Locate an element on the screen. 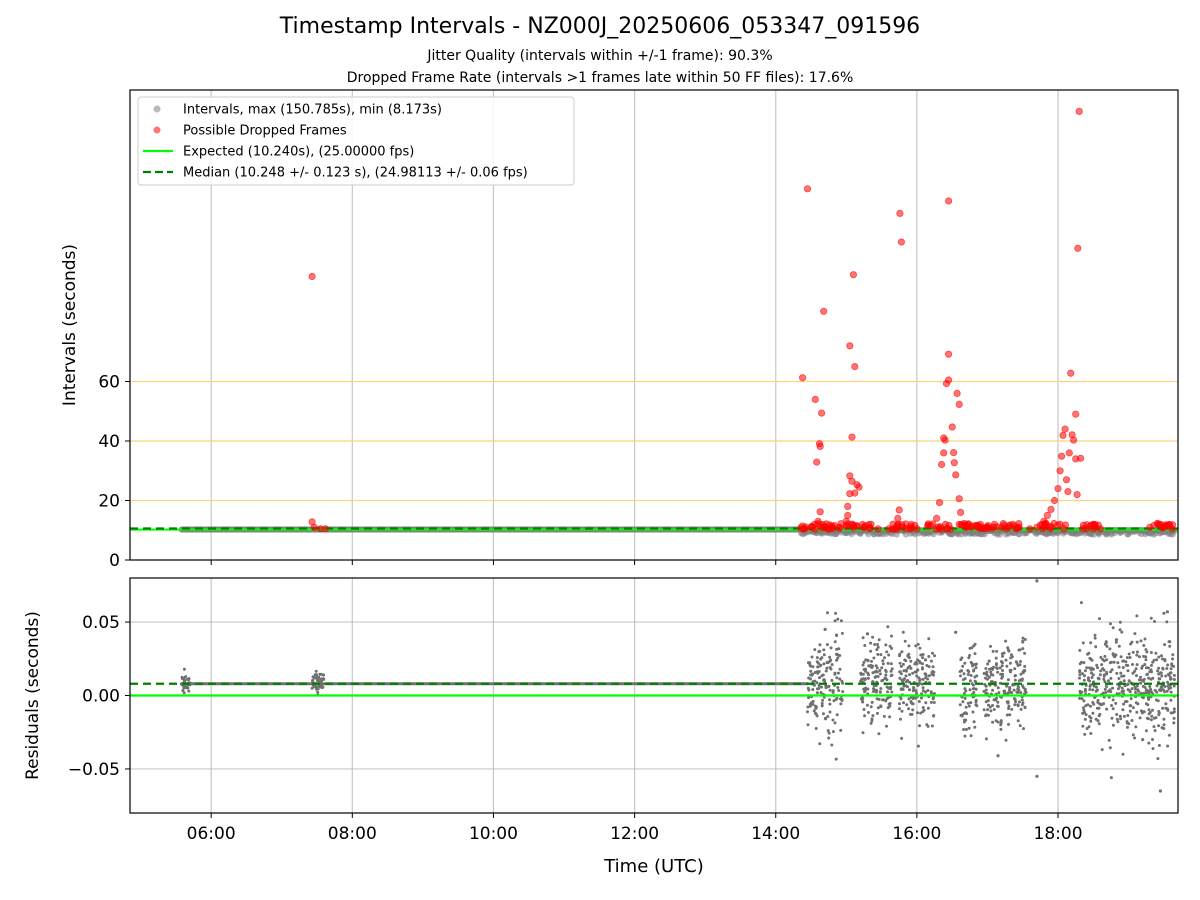 The width and height of the screenshot is (1200, 900). x-tick-label: 12:00 is located at coordinates (634, 834).